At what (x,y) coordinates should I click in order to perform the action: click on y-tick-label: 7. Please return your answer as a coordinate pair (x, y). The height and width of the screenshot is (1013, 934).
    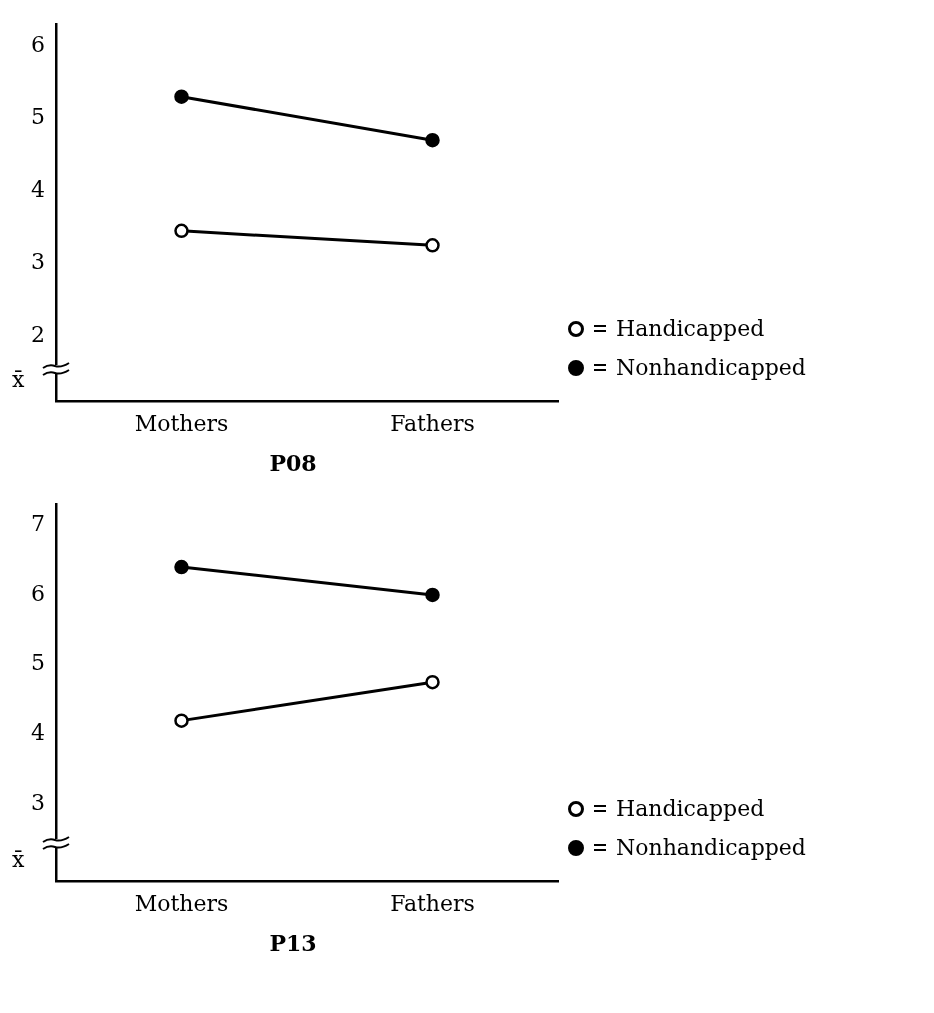
    Looking at the image, I should click on (38, 523).